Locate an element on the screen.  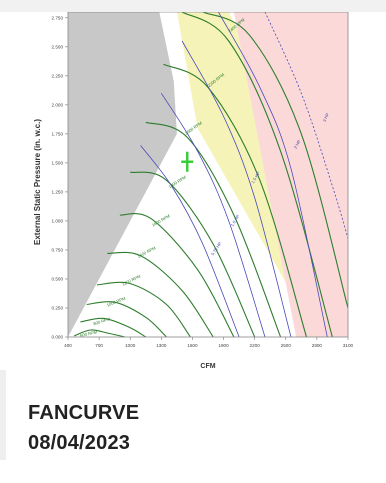
series-800-rpm-line is located at coordinates (126, 319).